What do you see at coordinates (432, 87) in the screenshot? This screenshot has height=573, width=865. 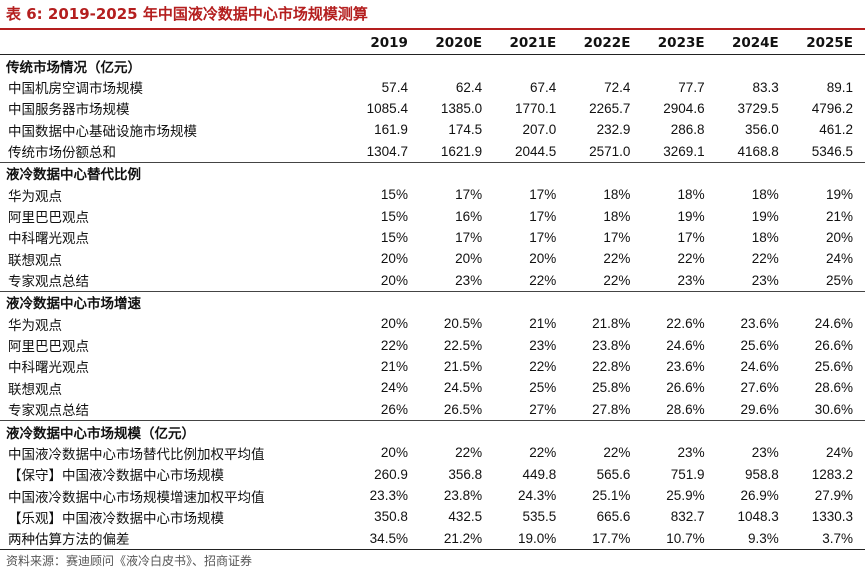 I see `table-row: 中国机房空调市场规模 57.4 62.4 67.4 72.4 77.7 83.3 89.1` at bounding box center [432, 87].